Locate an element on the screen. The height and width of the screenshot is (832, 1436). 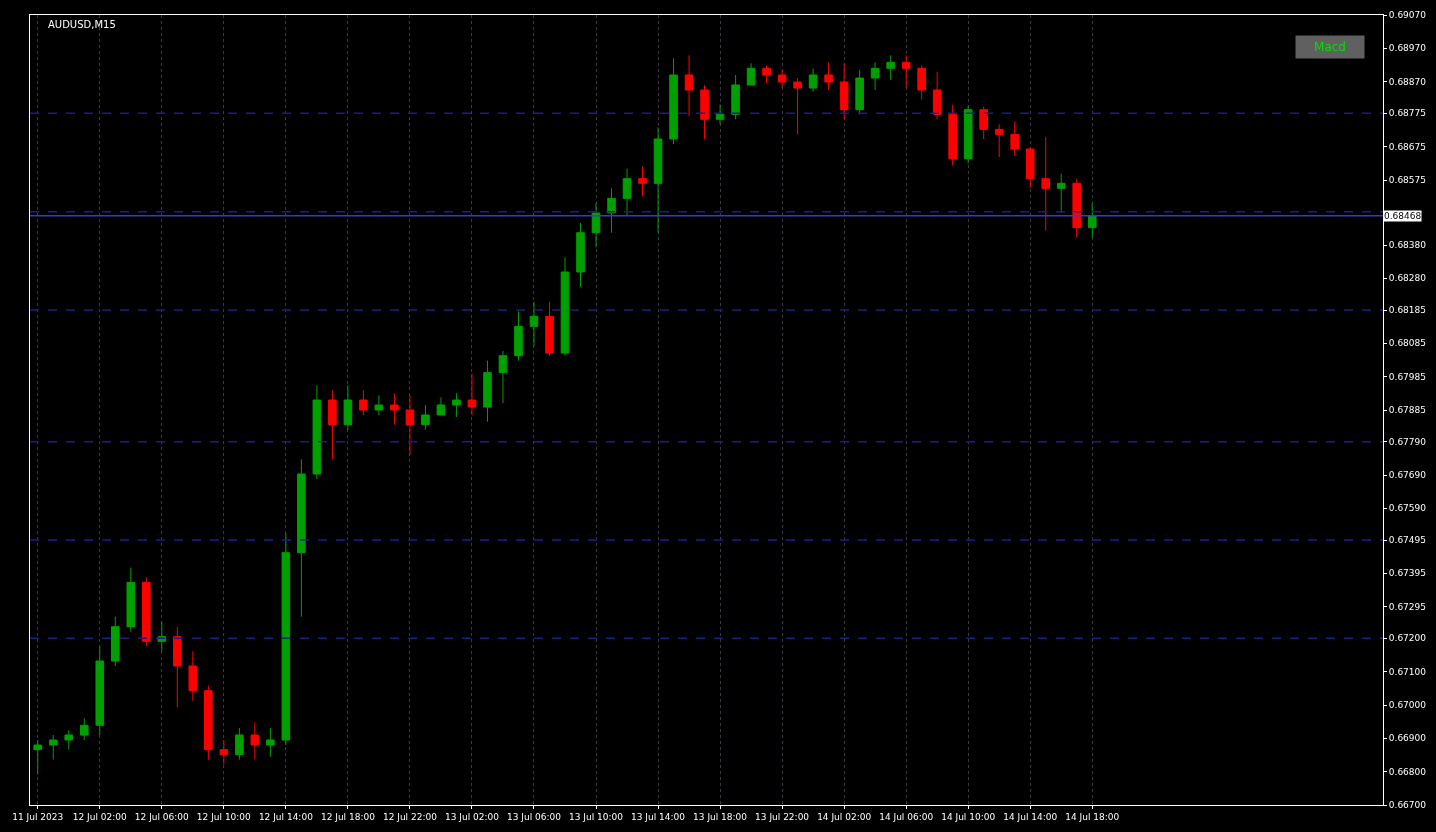
y-tick-label: 0.67100 is located at coordinates (1407, 671).